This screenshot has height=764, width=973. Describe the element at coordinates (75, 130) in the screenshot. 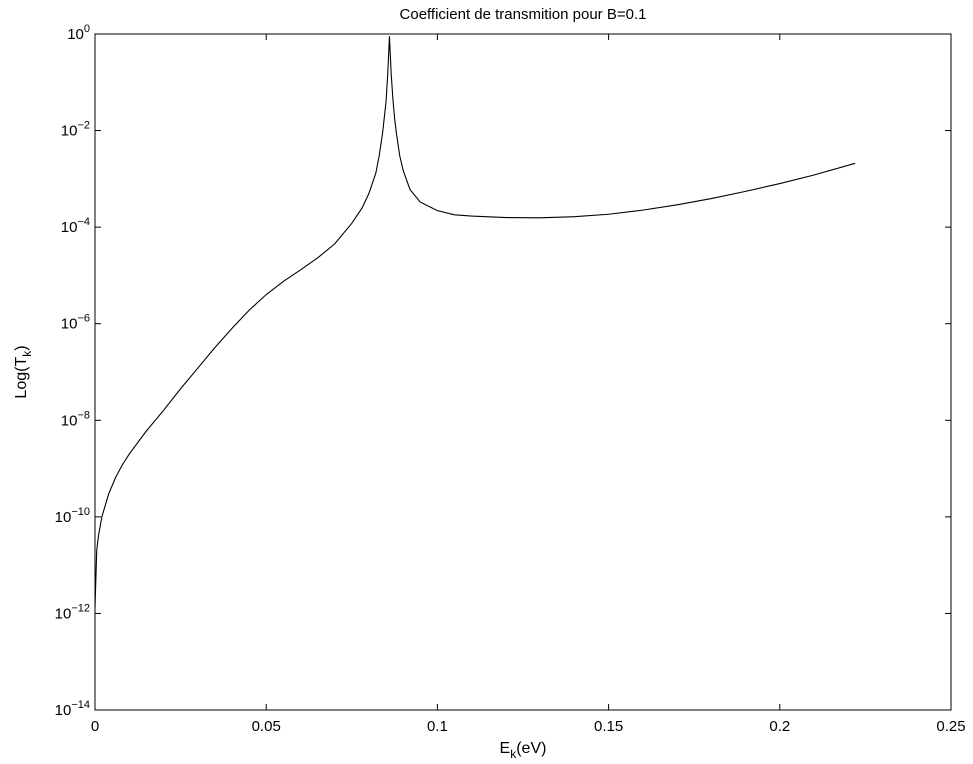

I see `y-tick-label: 10⁻²` at that location.